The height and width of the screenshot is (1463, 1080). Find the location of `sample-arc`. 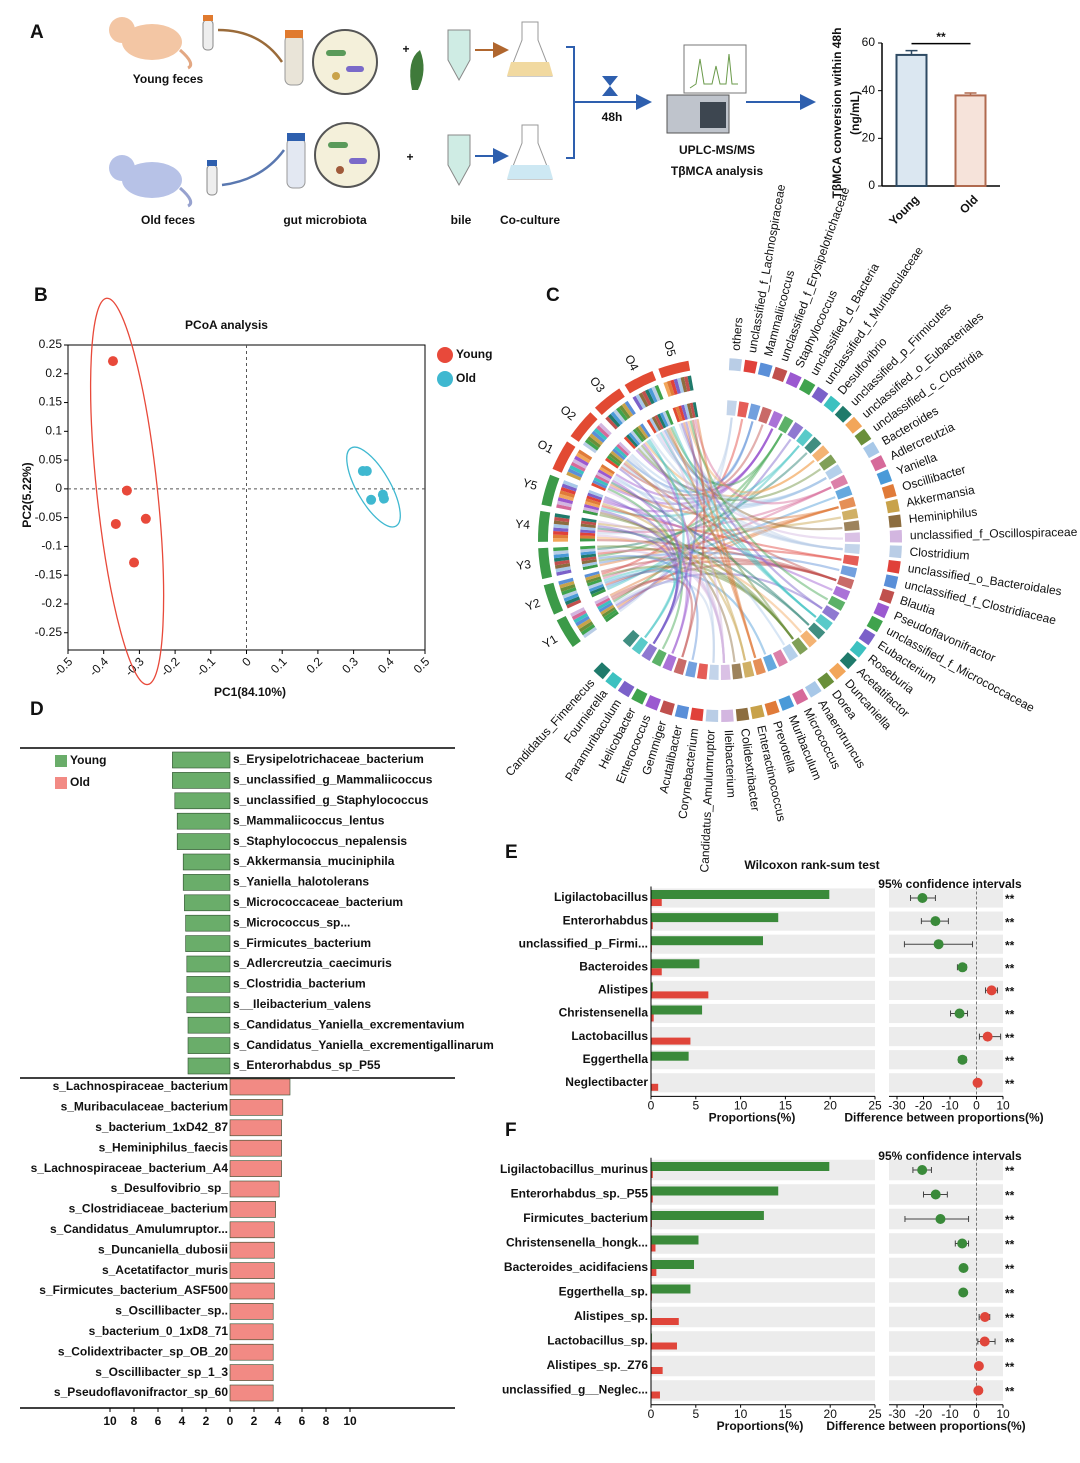

sample-arc is located at coordinates (564, 457).